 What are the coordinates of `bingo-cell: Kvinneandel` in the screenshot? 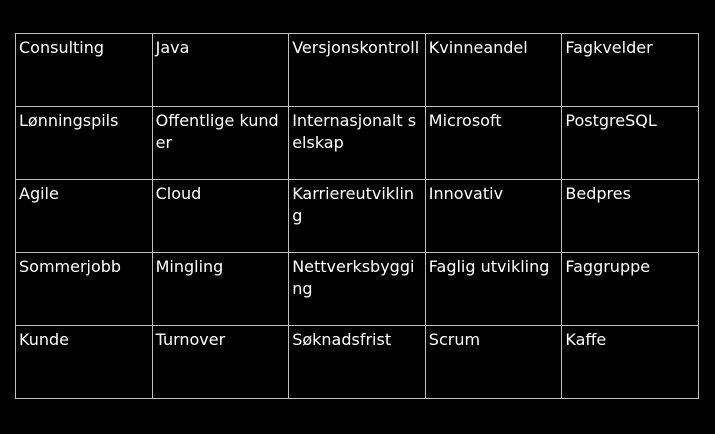 It's located at (493, 70).